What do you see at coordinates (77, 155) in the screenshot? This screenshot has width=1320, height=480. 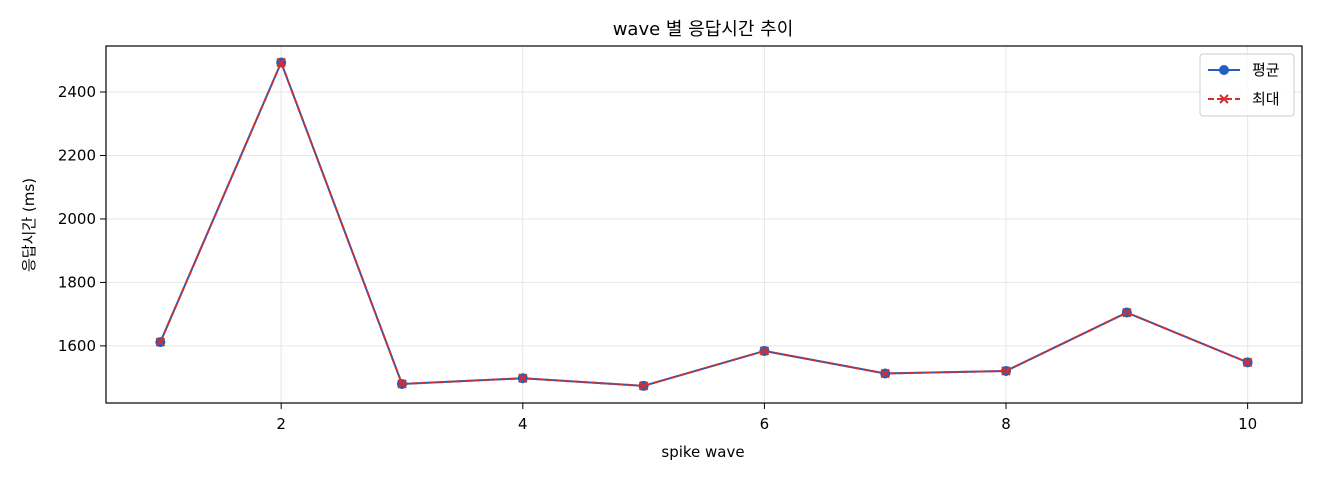 I see `y-tick-label: 2200` at bounding box center [77, 155].